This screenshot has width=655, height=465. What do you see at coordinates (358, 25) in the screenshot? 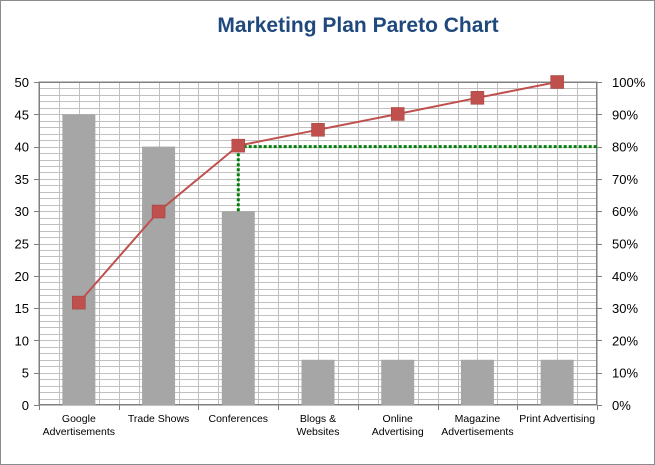
I see `chart-title: Marketing Plan Pareto Chart` at bounding box center [358, 25].